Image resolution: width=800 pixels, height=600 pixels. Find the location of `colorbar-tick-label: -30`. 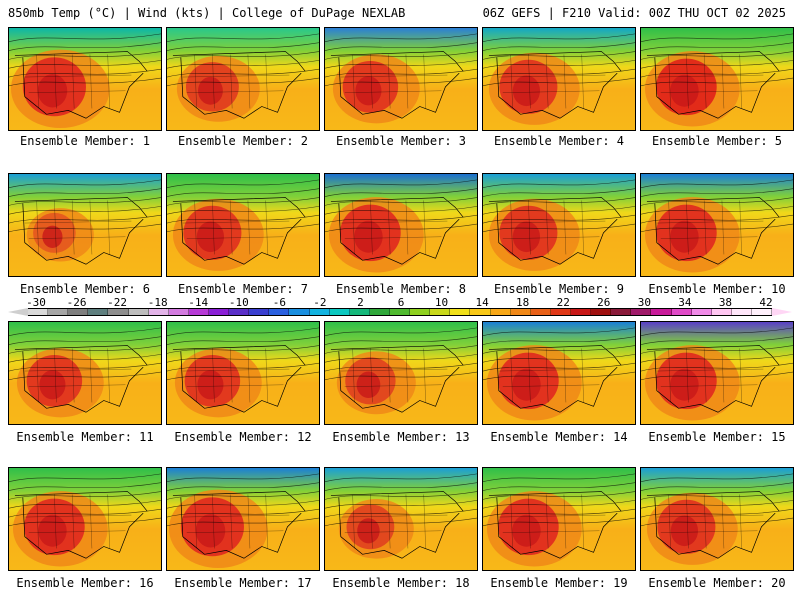

colorbar-tick-label: -30 is located at coordinates (36, 302).